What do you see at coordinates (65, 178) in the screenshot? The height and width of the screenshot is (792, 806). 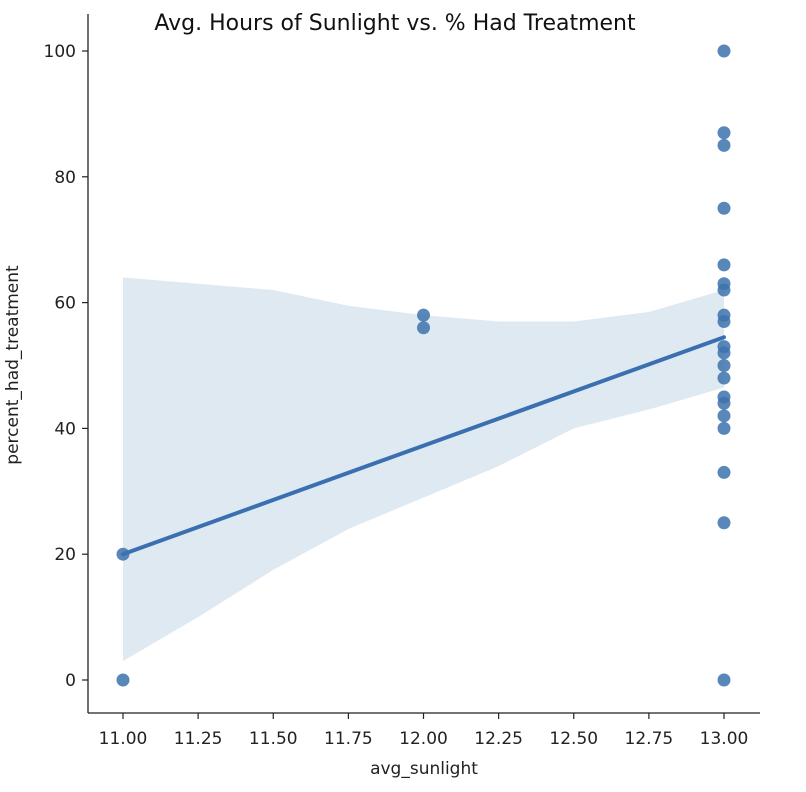 I see `y-tick-label: 80` at bounding box center [65, 178].